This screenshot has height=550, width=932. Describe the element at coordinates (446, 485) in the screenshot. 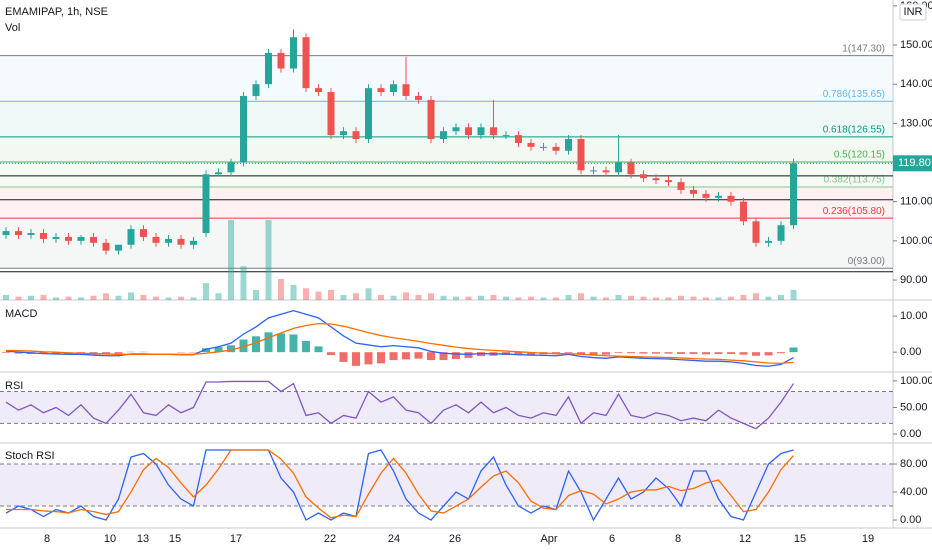

I see `band-fill` at that location.